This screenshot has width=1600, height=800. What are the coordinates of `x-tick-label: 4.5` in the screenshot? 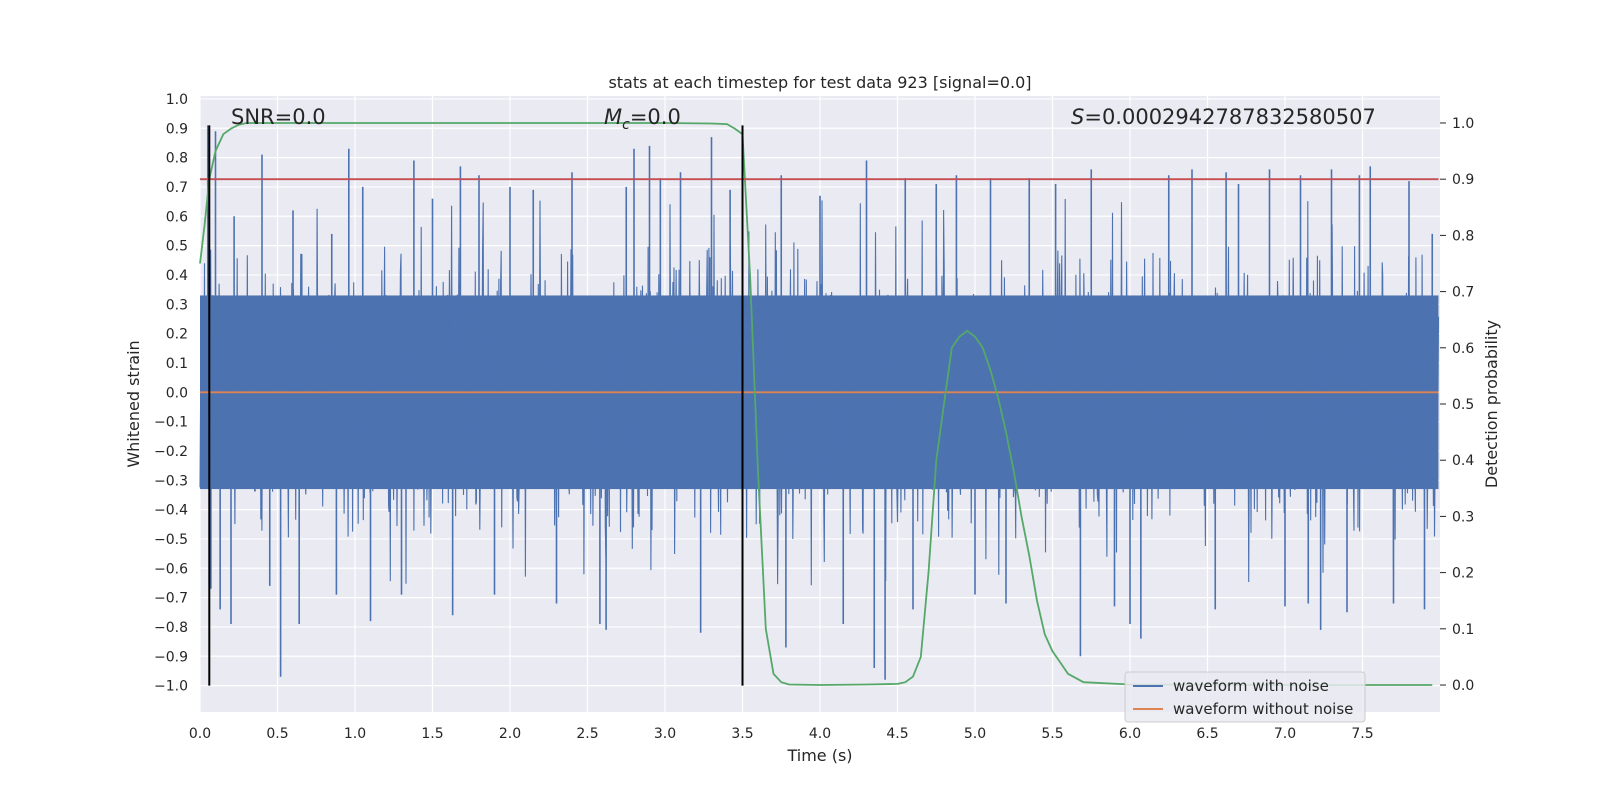 It's located at (897, 734).